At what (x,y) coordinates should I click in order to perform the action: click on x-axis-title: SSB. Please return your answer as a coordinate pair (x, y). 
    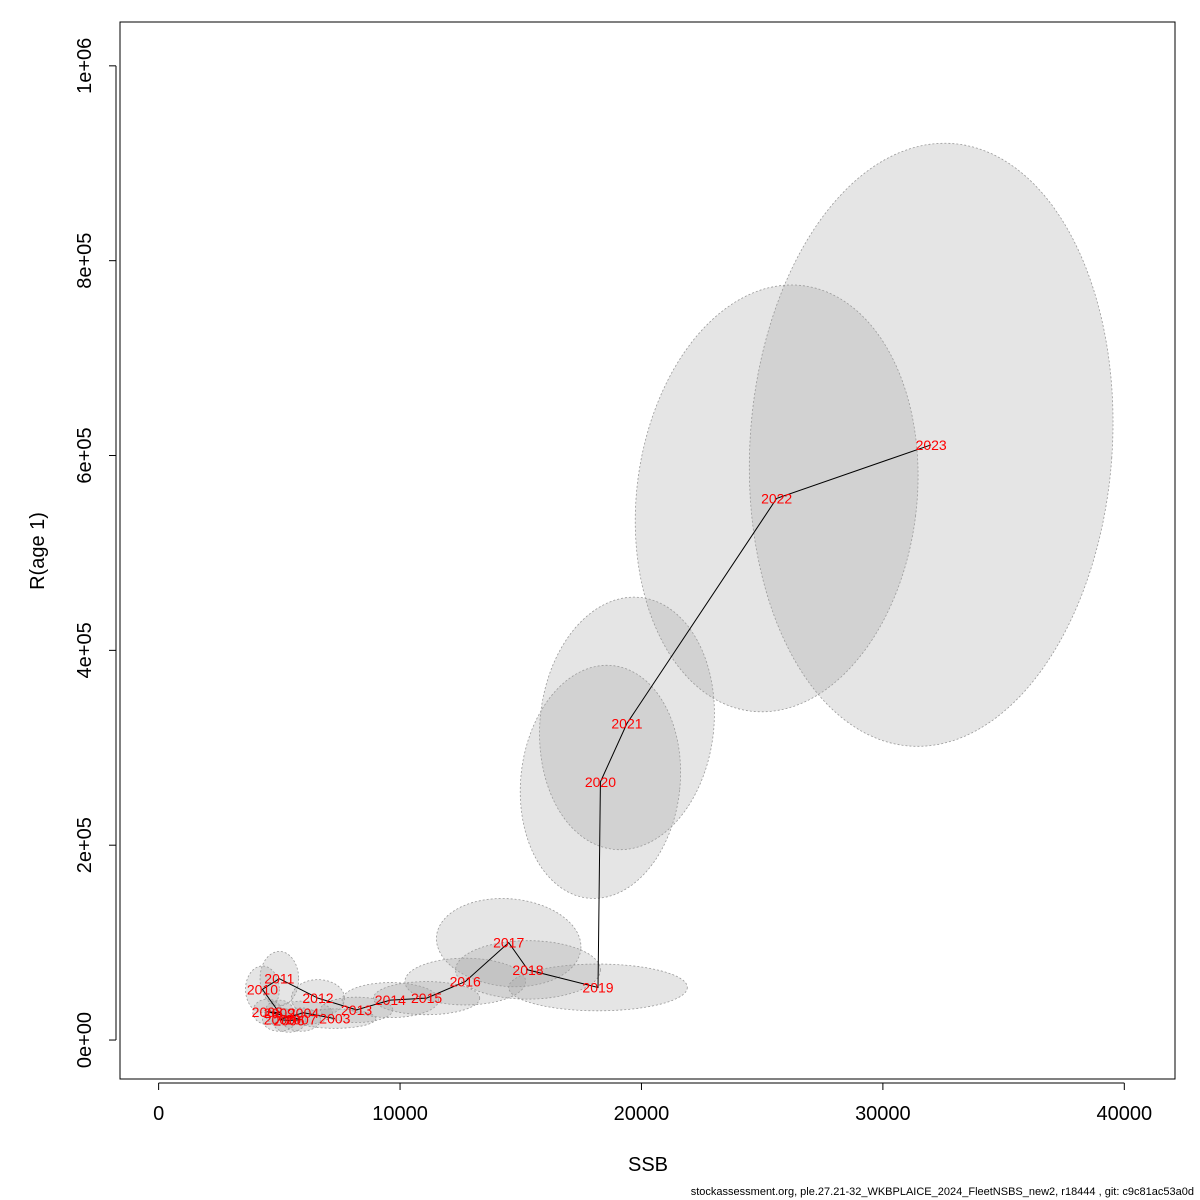
    Looking at the image, I should click on (648, 1165).